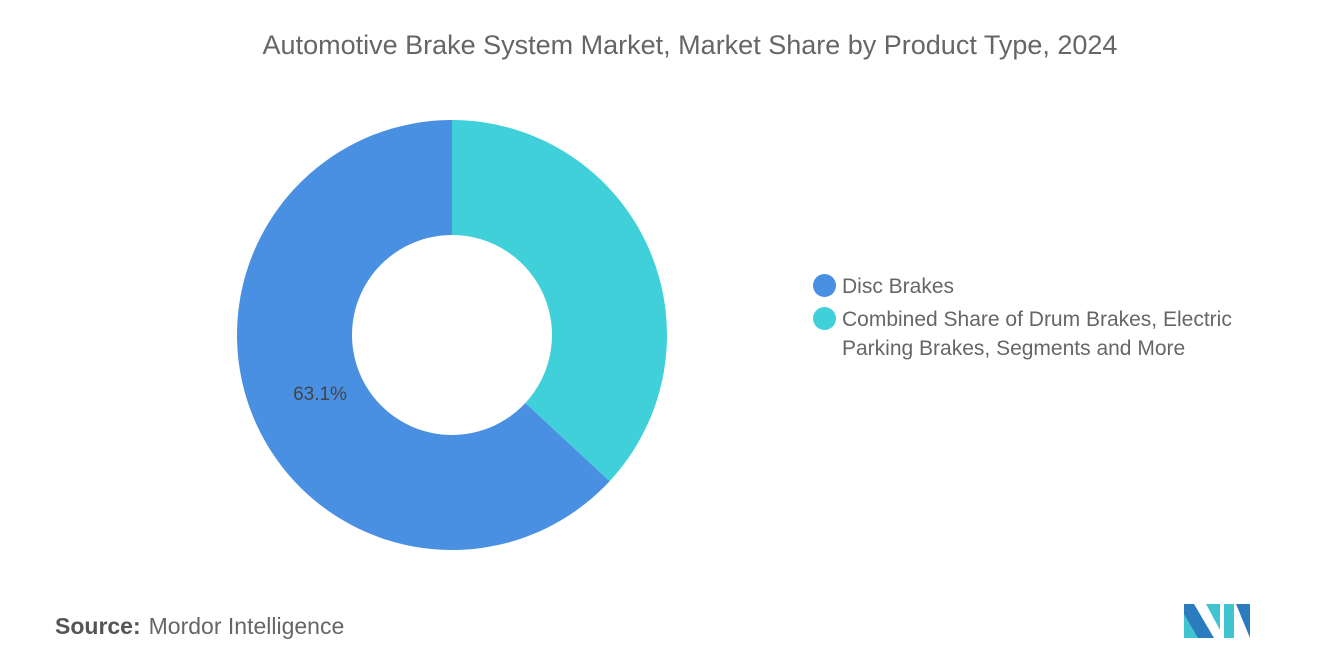  What do you see at coordinates (320, 394) in the screenshot?
I see `data-label: 63.1%` at bounding box center [320, 394].